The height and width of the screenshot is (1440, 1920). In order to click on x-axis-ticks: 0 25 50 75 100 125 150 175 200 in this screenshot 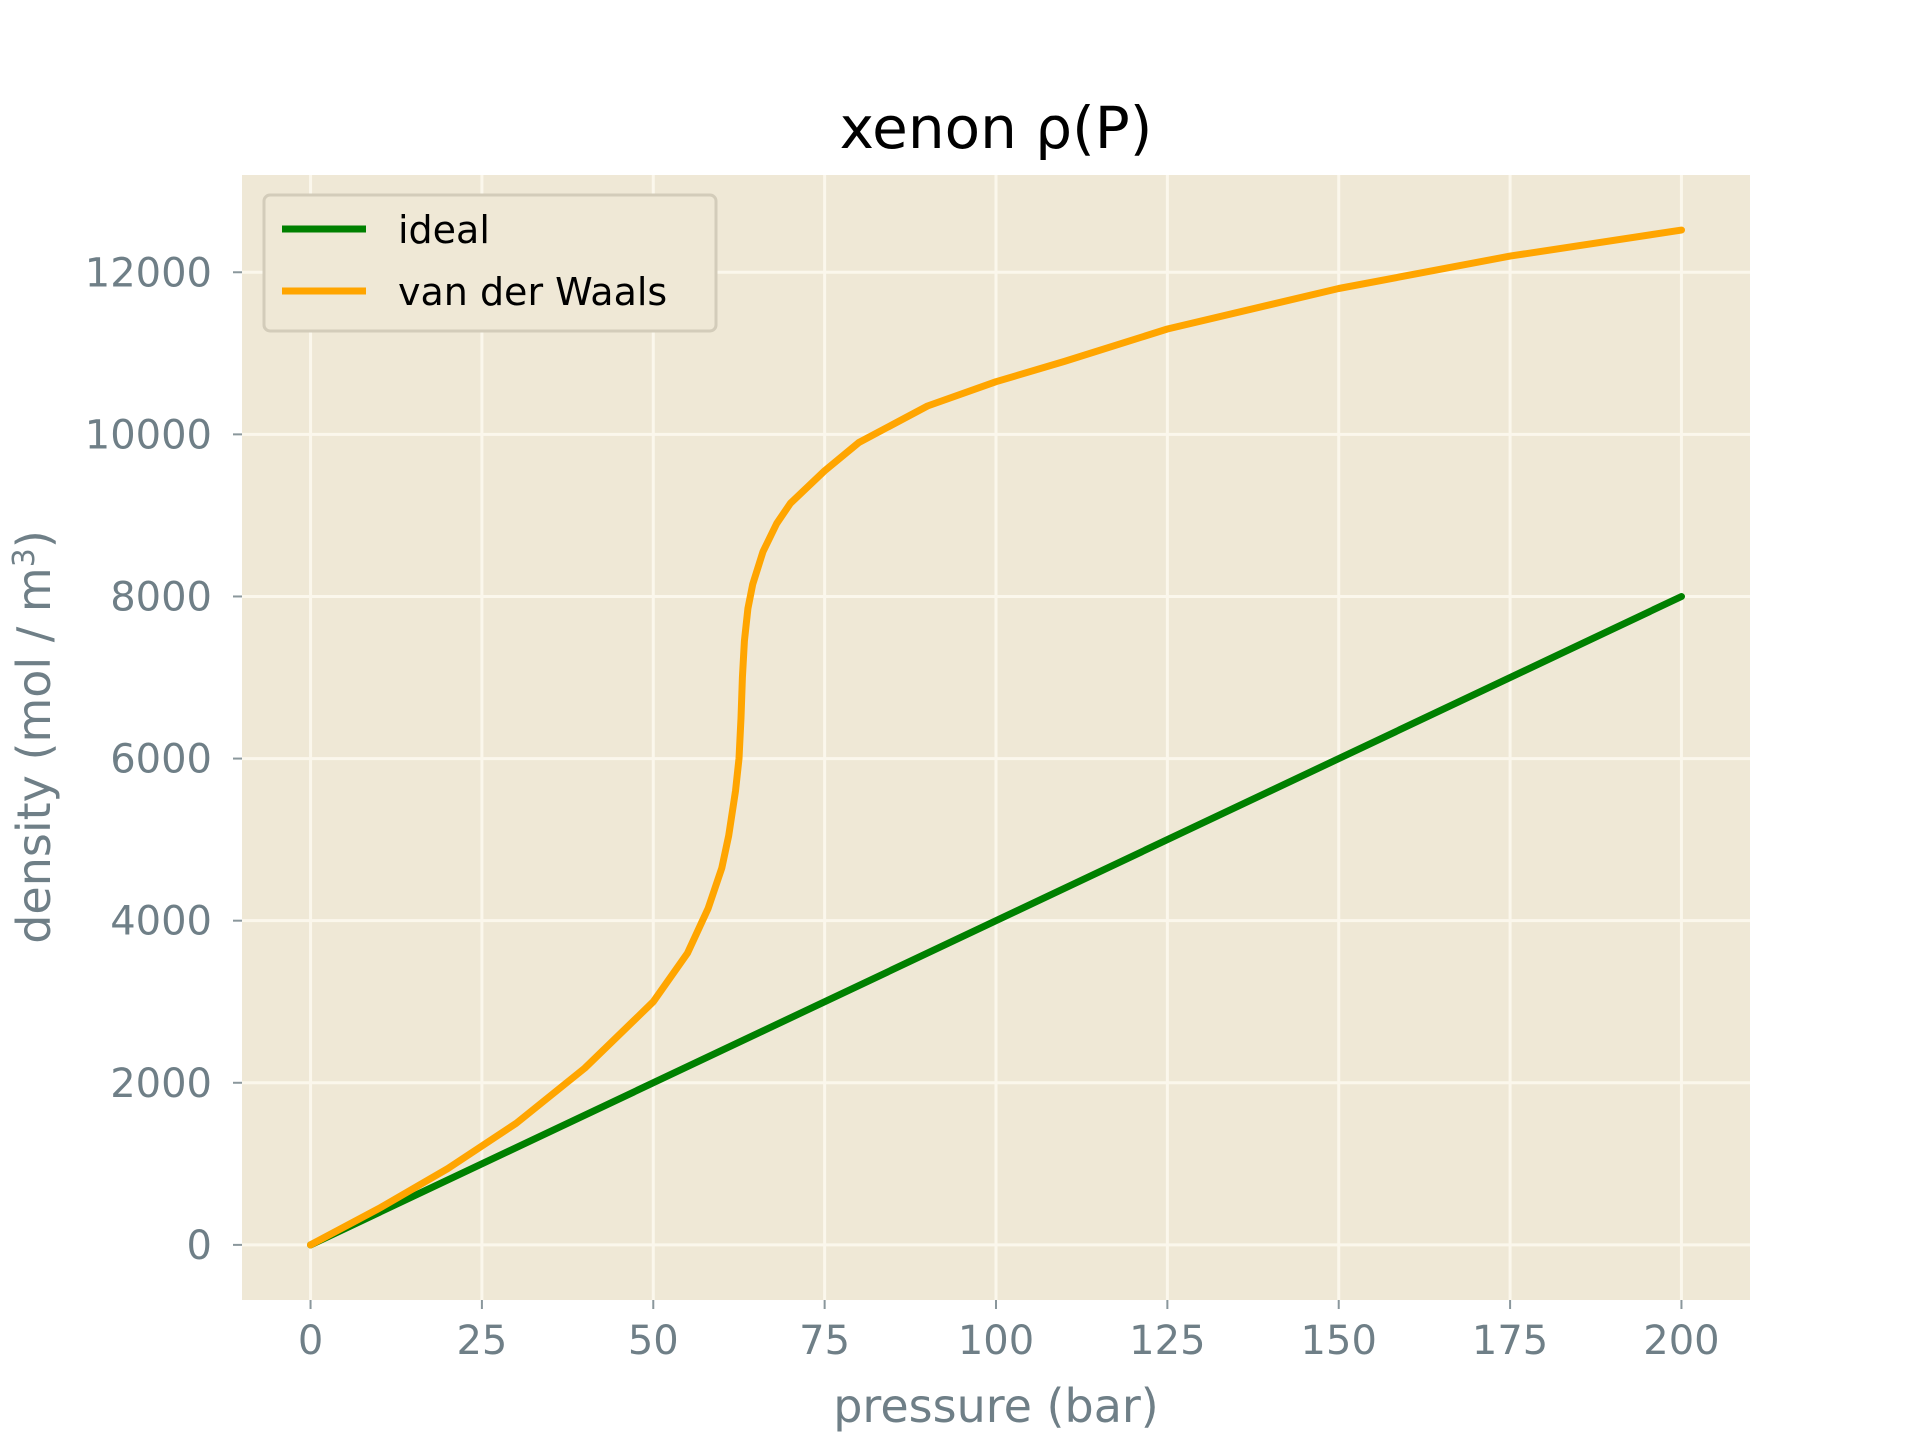, I will do `click(1009, 1332)`.